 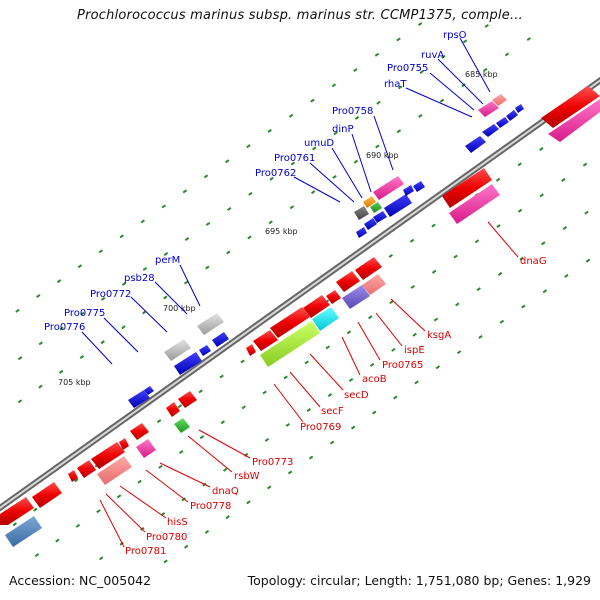 What do you see at coordinates (177, 522) in the screenshot?
I see `gene-label-hiss: hisS` at bounding box center [177, 522].